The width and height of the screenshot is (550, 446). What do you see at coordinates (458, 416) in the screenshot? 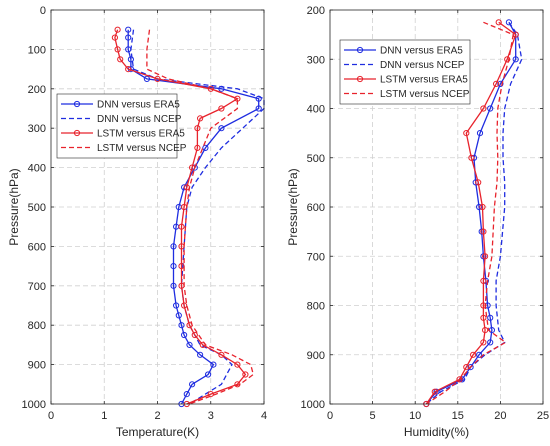
I see `x-tick-label: 15` at bounding box center [458, 416].